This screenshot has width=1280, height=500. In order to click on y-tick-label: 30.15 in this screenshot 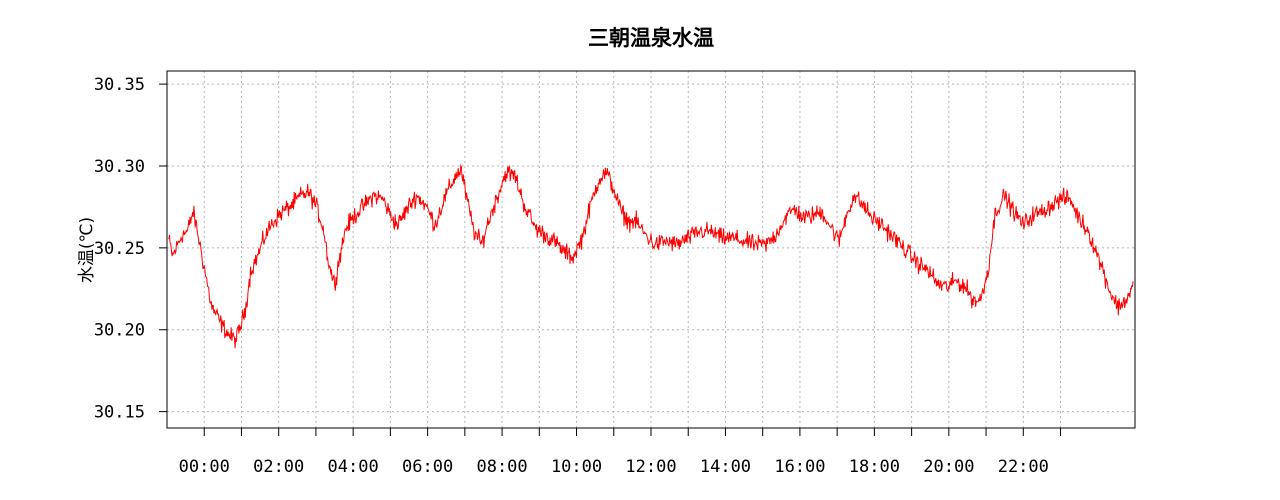, I will do `click(119, 413)`.